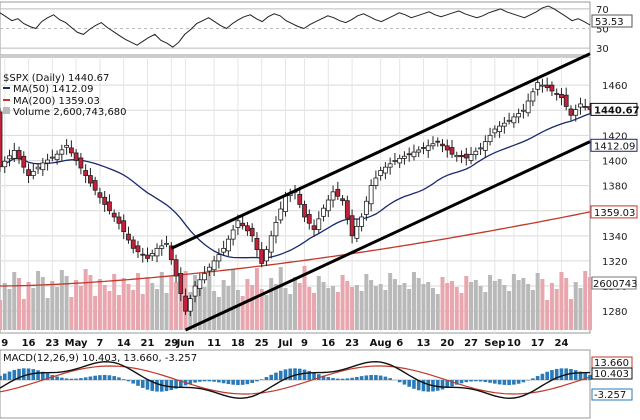  Describe the element at coordinates (4, 343) in the screenshot. I see `date-label: 9` at that location.